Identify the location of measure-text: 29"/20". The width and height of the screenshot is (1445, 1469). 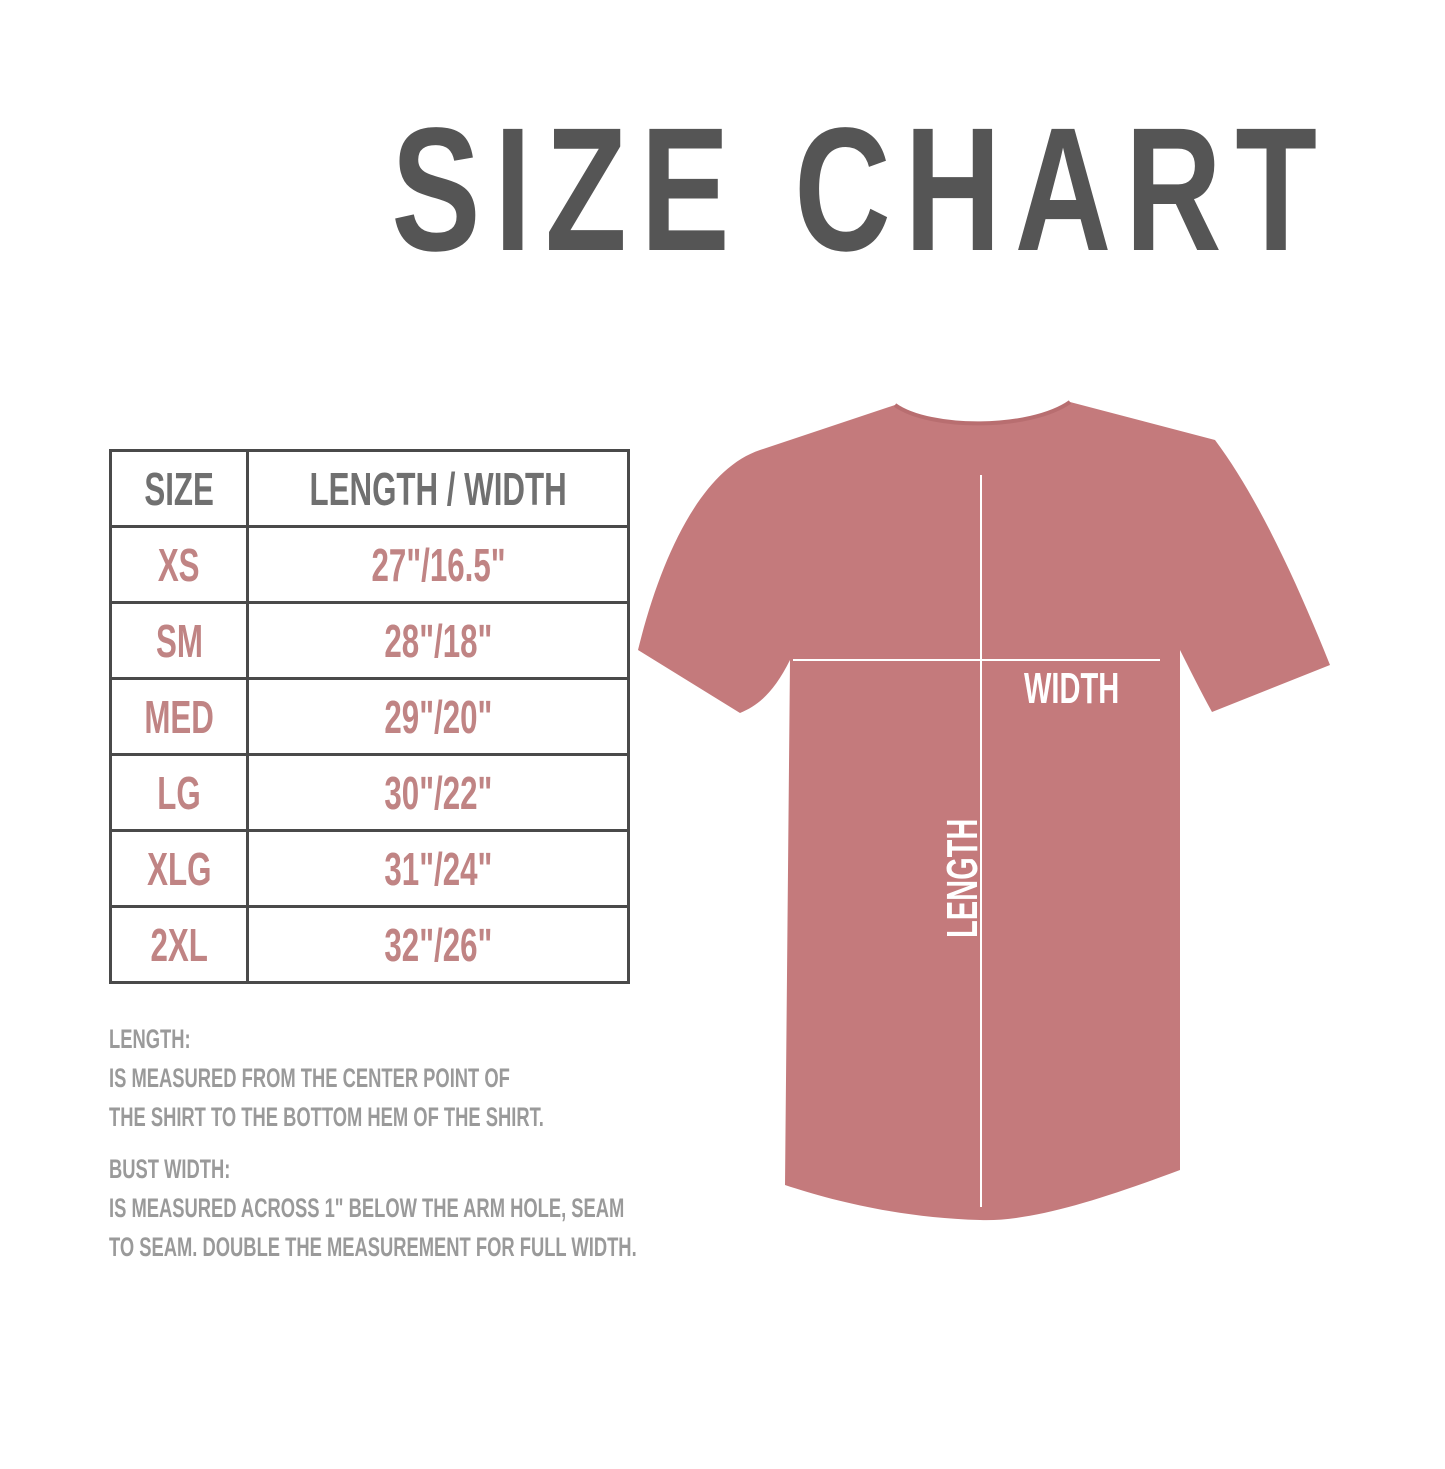
(438, 716).